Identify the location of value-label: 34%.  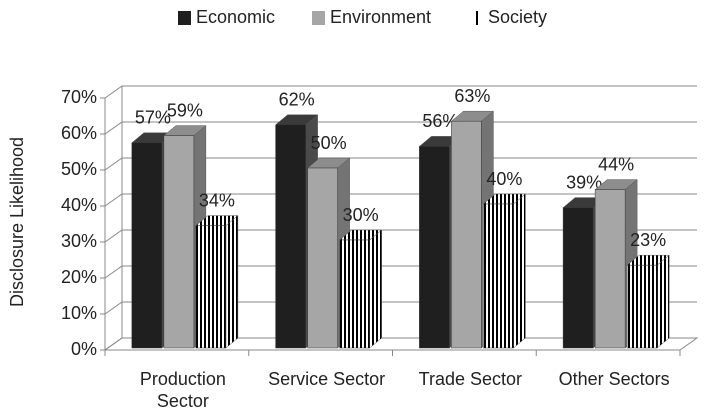
(217, 200).